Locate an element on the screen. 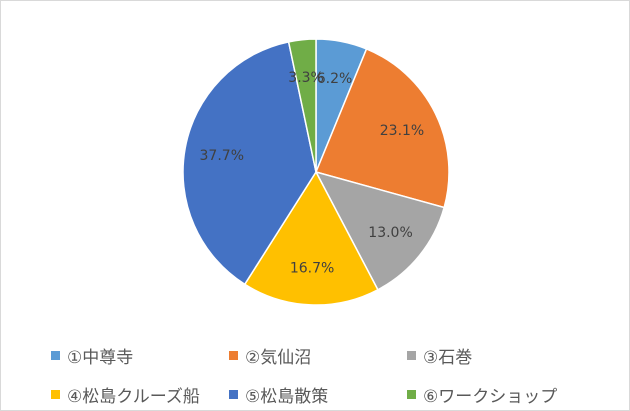  data-label-5: 37.7% is located at coordinates (222, 156).